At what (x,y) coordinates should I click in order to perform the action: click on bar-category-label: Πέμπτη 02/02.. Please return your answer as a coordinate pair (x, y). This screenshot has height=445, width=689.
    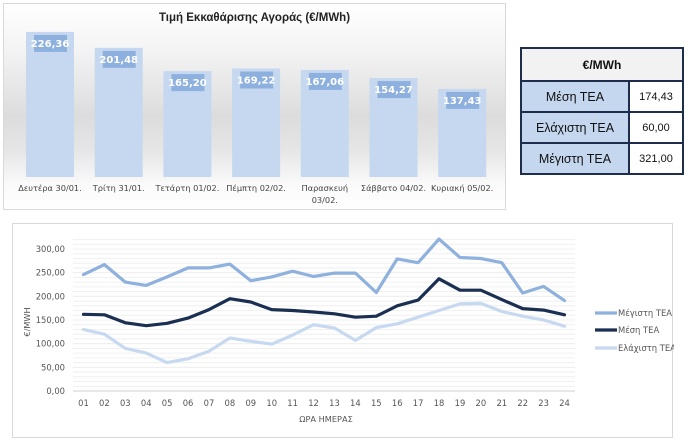
    Looking at the image, I should click on (256, 188).